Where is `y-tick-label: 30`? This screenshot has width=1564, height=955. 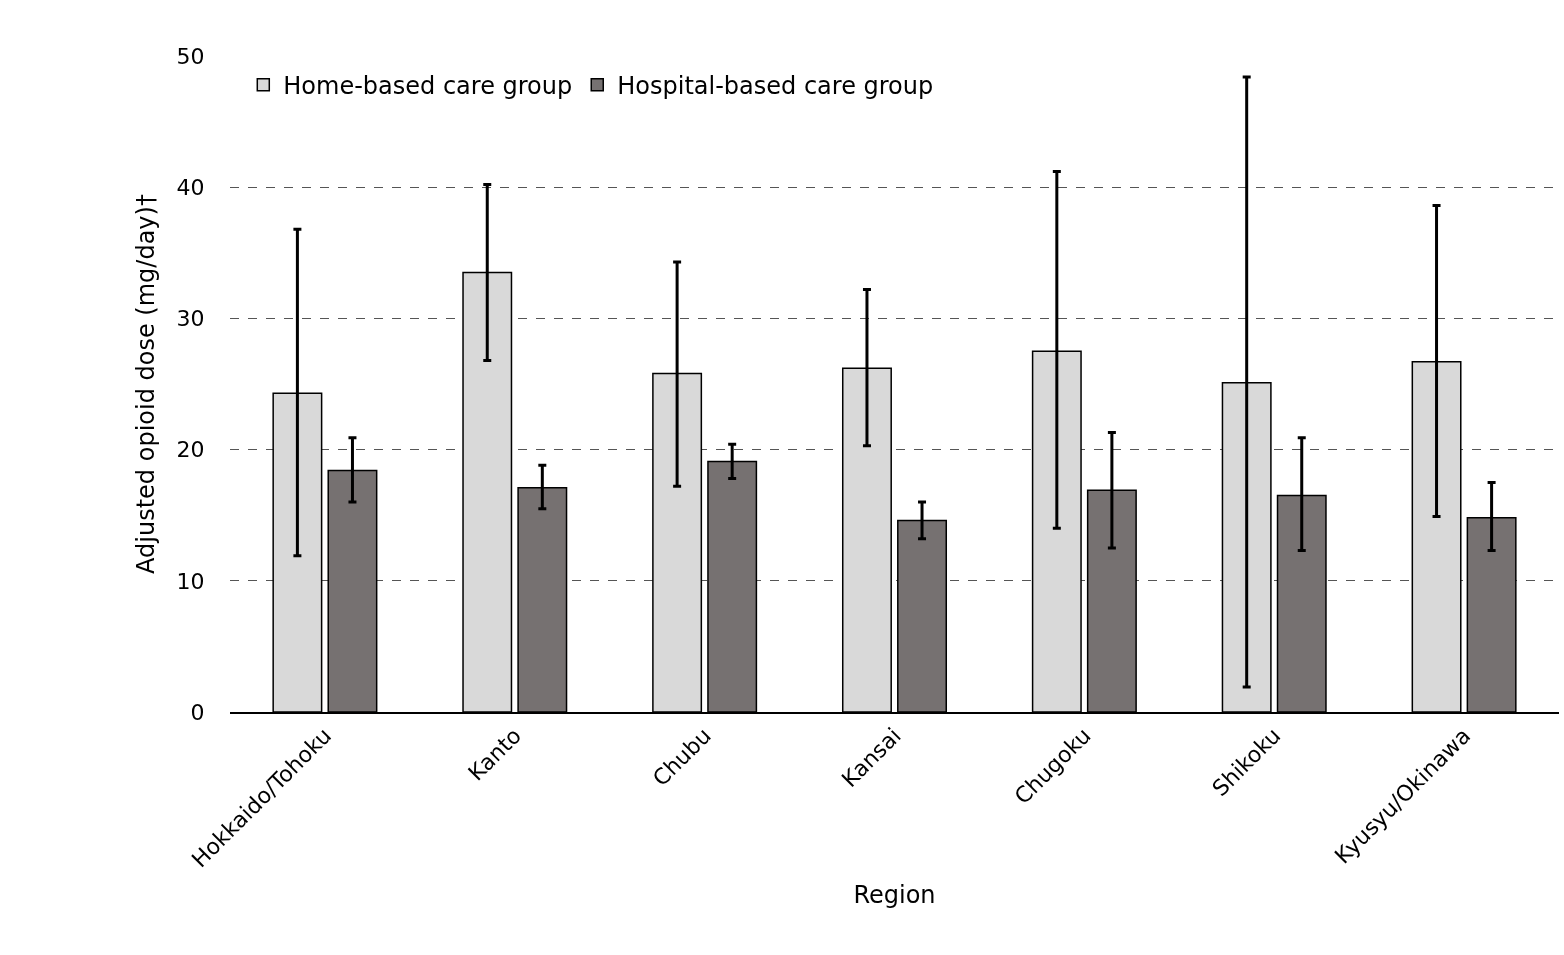 y-tick-label: 30 is located at coordinates (190, 319).